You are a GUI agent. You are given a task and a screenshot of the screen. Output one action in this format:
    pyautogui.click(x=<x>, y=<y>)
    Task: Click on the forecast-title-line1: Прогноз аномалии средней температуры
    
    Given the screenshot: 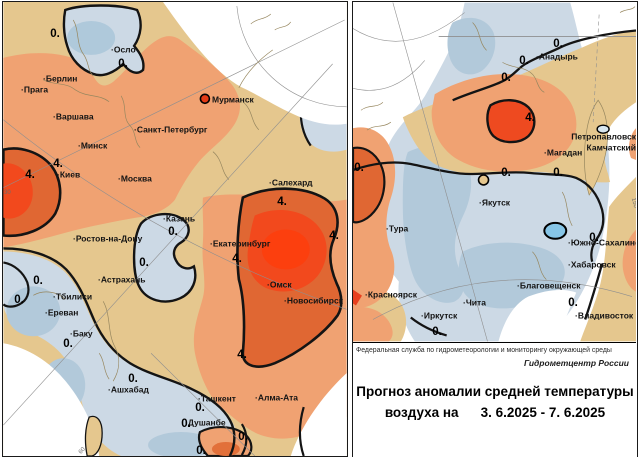 What is the action you would take?
    pyautogui.click(x=495, y=391)
    